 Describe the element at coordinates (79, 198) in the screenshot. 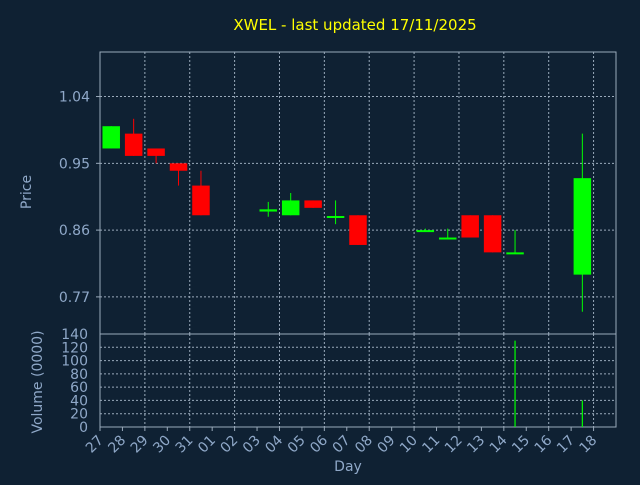

I see `price-y-ticks: 1.04 0.95 0.86 0.77` at that location.